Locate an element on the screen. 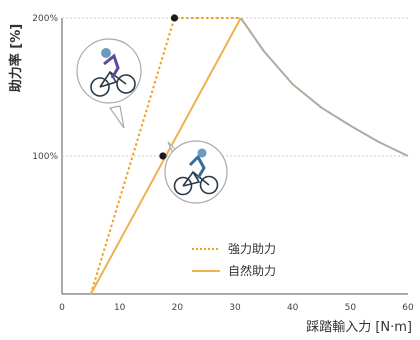 This screenshot has height=340, width=420. y-tick-label: 100% is located at coordinates (45, 157).